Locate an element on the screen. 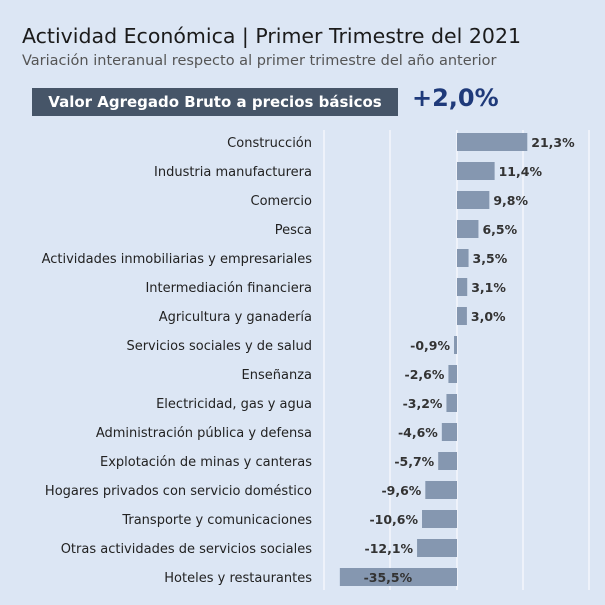 The width and height of the screenshot is (605, 605). data-label: 3,1% is located at coordinates (488, 287).